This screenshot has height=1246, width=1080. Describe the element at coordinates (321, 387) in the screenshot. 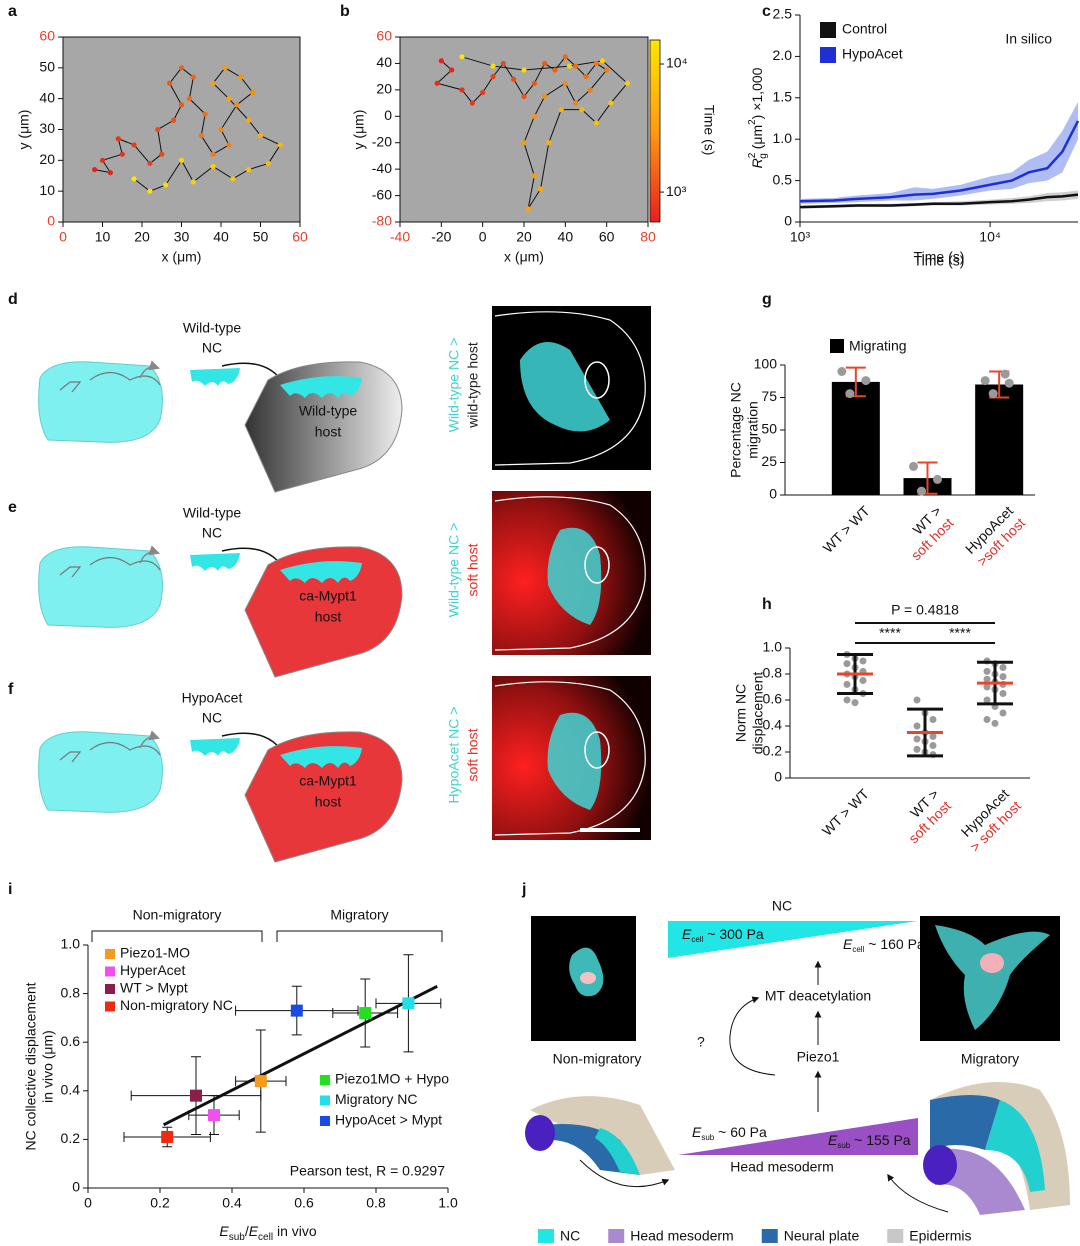

I see `grafted-nc` at that location.